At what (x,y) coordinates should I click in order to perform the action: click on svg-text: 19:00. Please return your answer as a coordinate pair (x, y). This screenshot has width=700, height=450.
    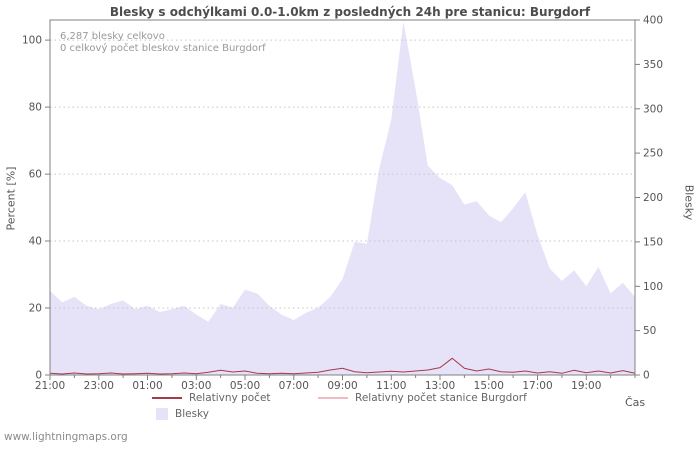
    Looking at the image, I should click on (586, 386).